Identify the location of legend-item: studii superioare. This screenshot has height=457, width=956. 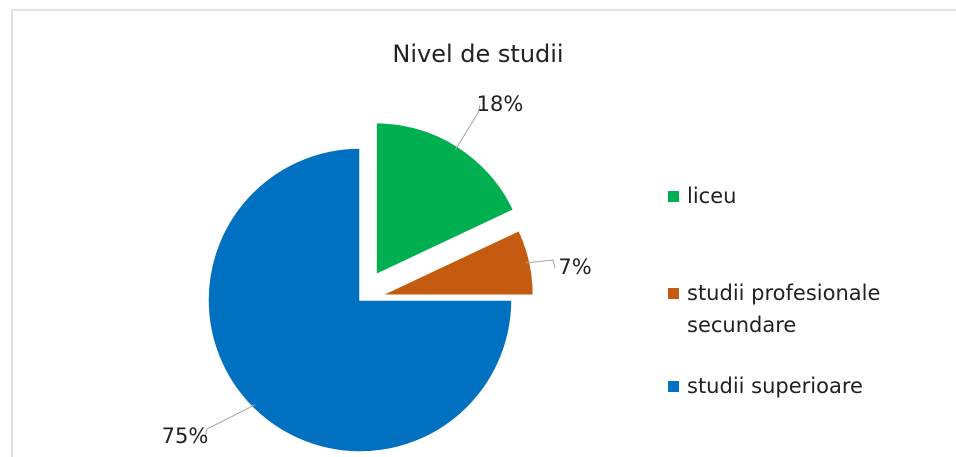
(803, 386).